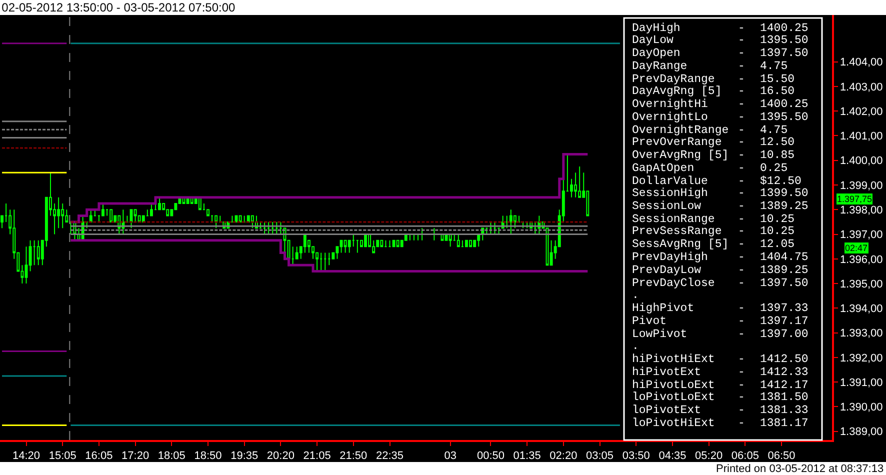 The width and height of the screenshot is (886, 475). What do you see at coordinates (709, 456) in the screenshot?
I see `x-tick-label: 05:20` at bounding box center [709, 456].